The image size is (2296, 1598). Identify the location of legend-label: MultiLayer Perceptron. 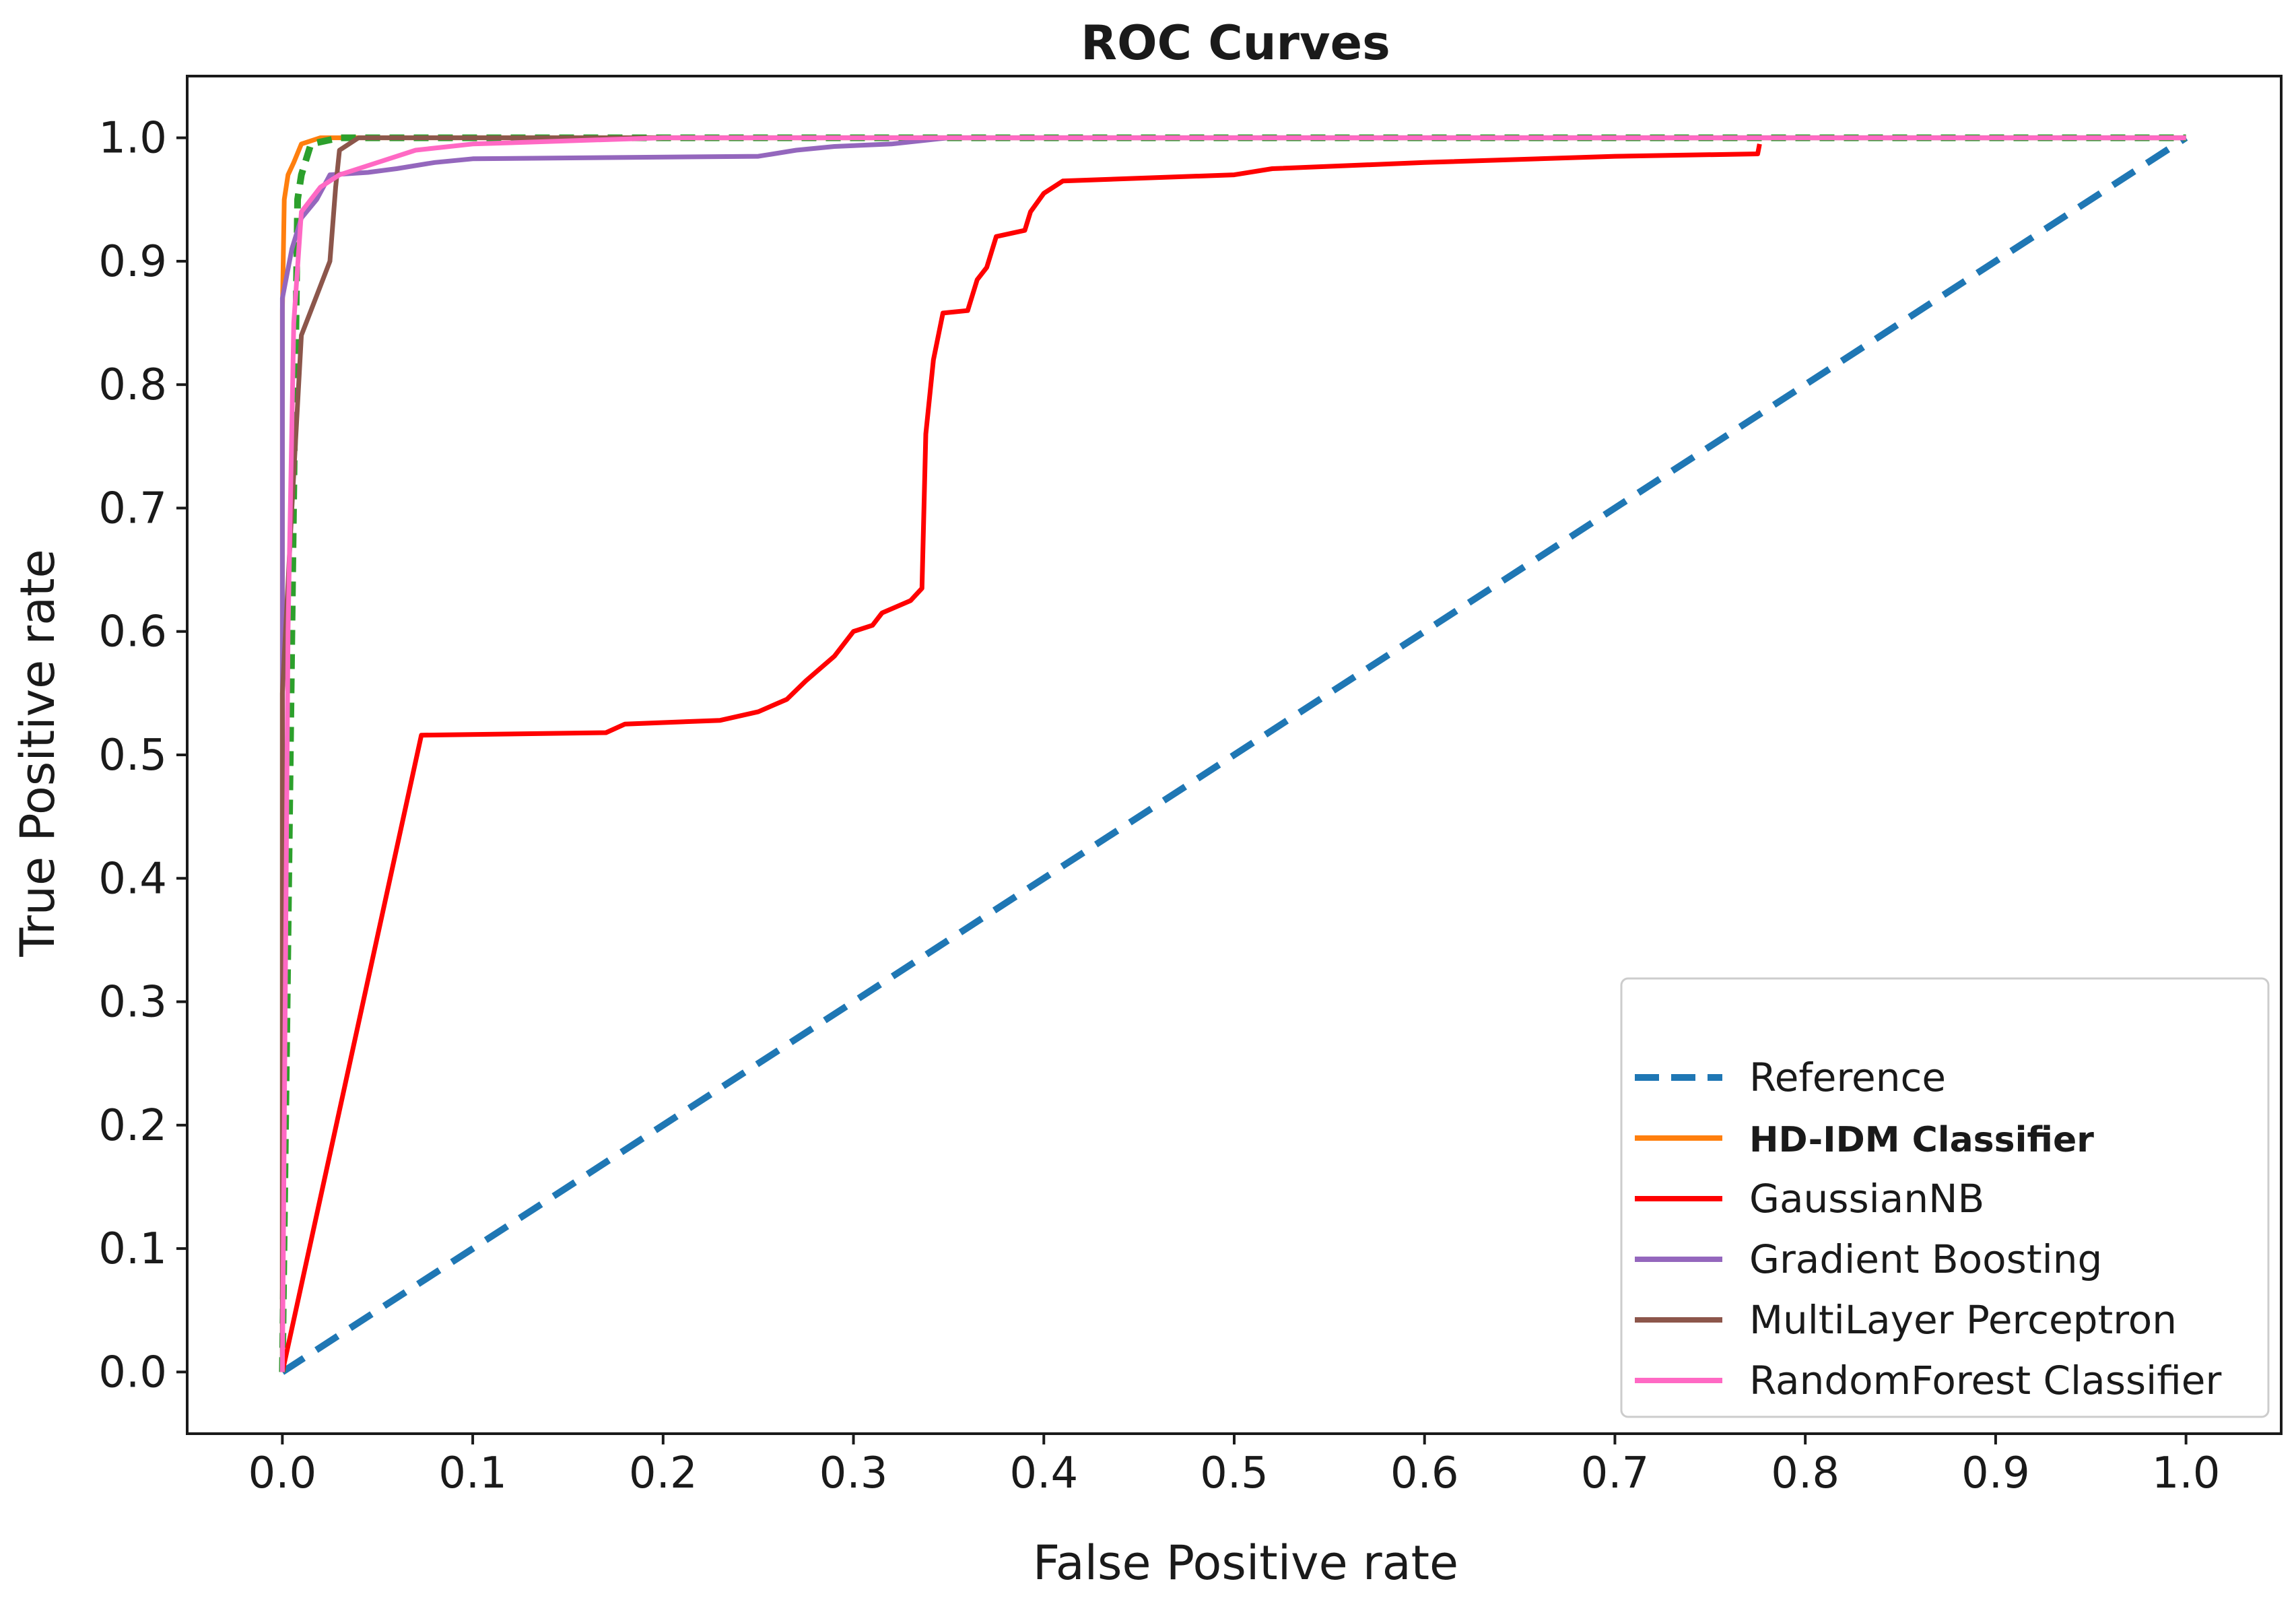
(1963, 1320).